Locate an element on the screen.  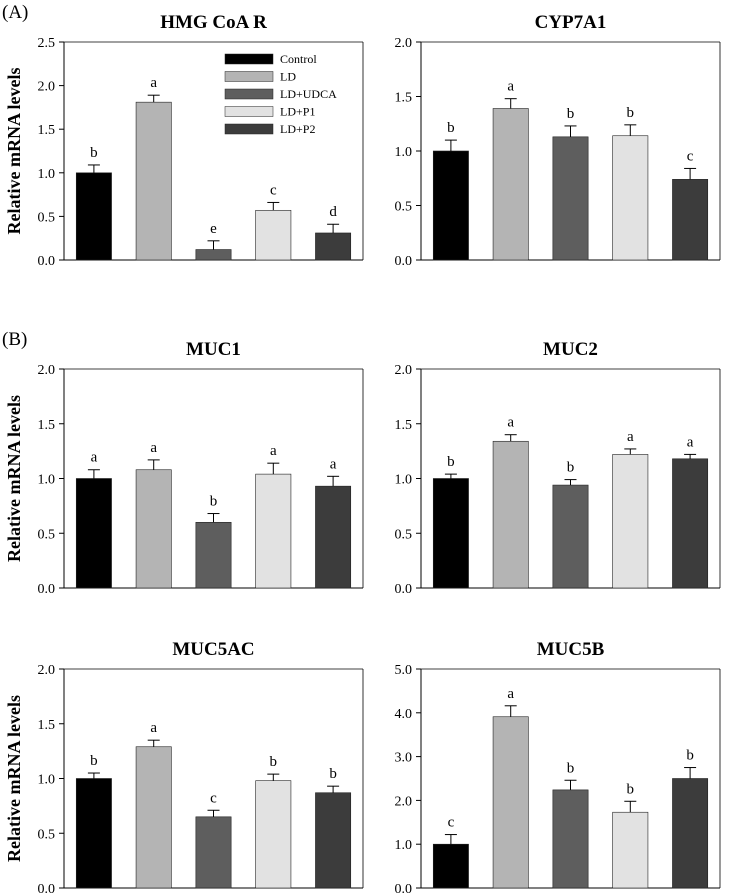
legend: Control LD LD+UDCA LD+P1 LD+P2 is located at coordinates (280, 94).